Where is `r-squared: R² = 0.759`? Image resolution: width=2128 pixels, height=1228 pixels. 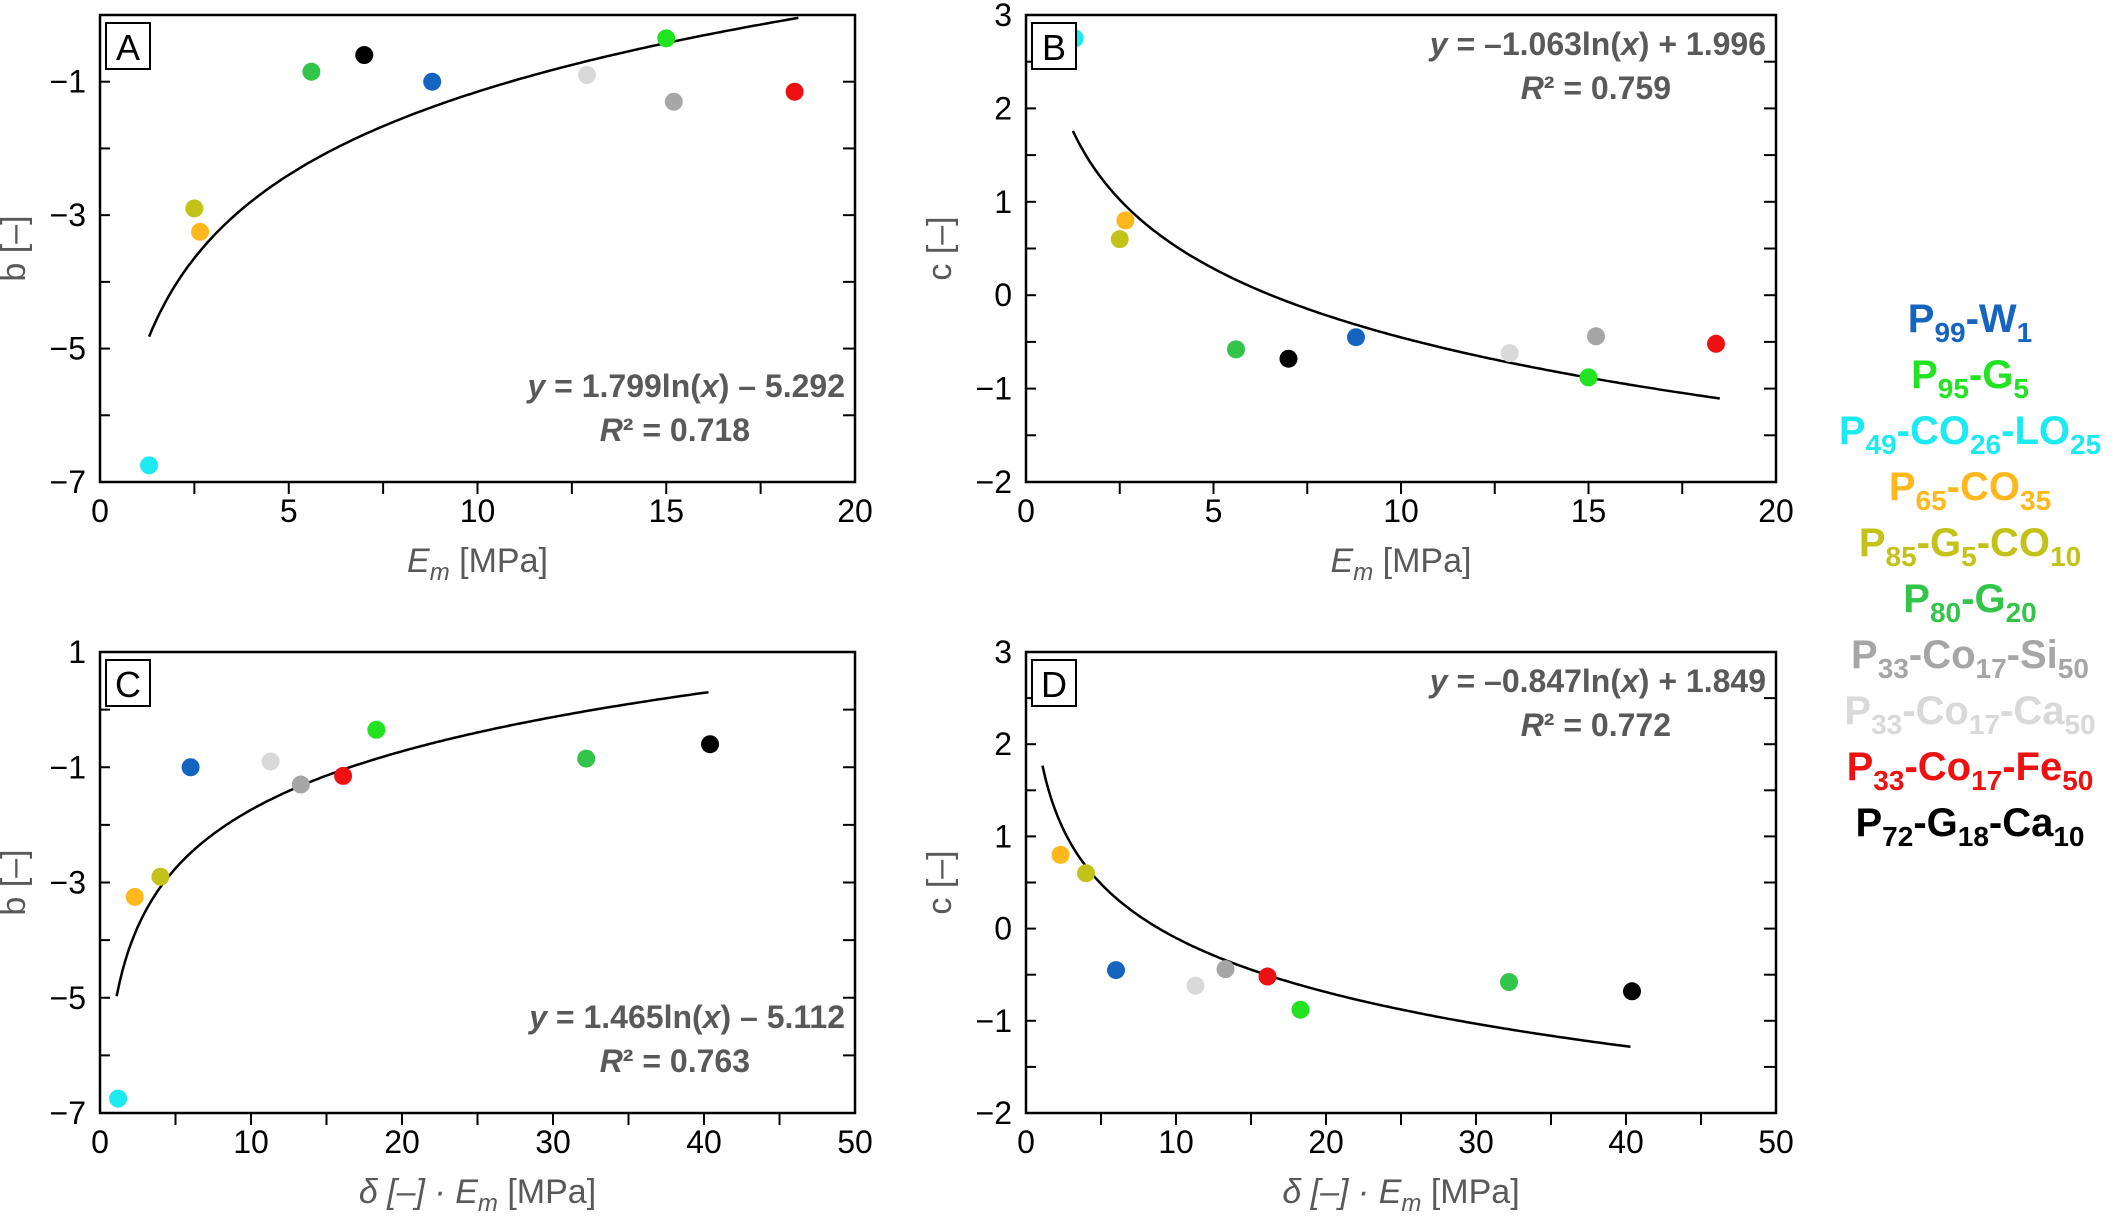
r-squared: R² = 0.759 is located at coordinates (1596, 88).